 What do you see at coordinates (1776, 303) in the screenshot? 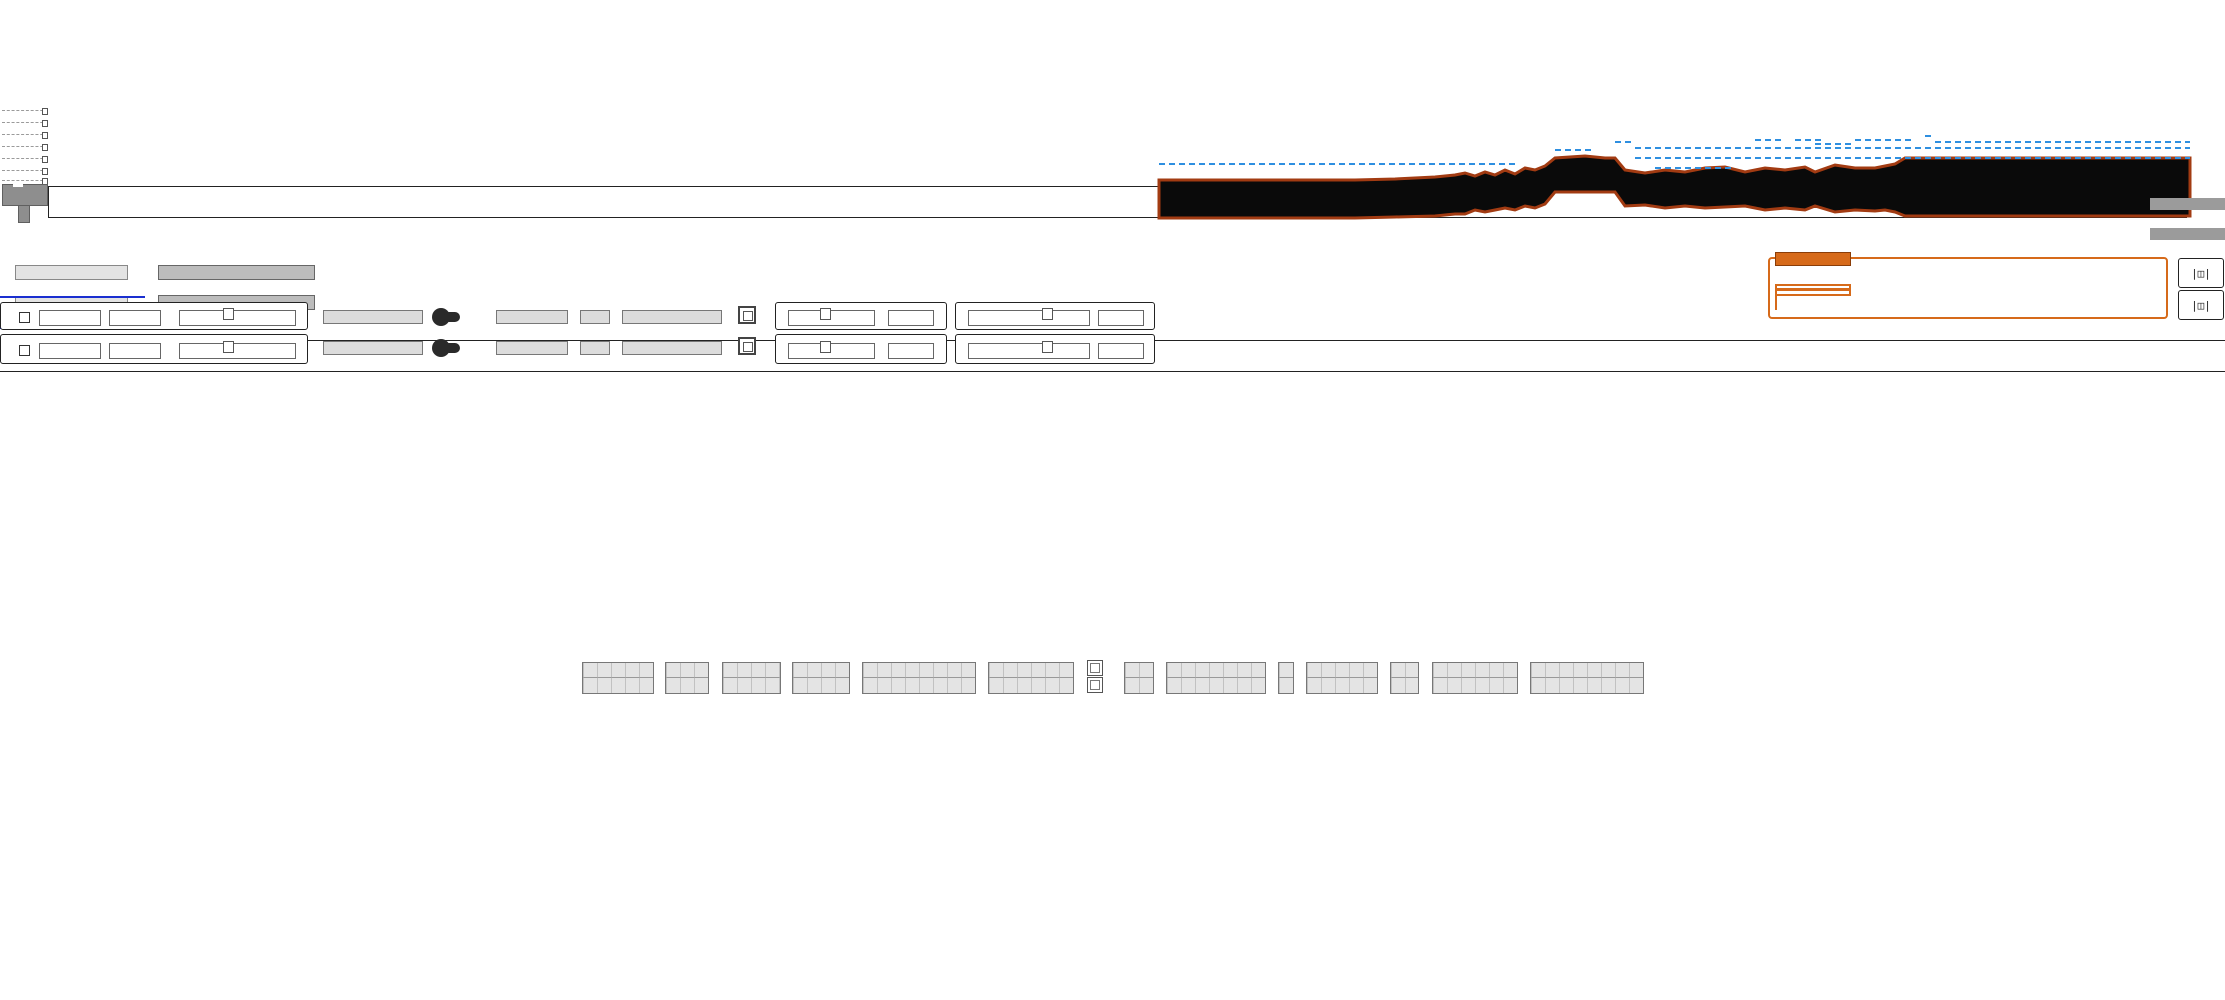
I see `selection-marker` at bounding box center [1776, 303].